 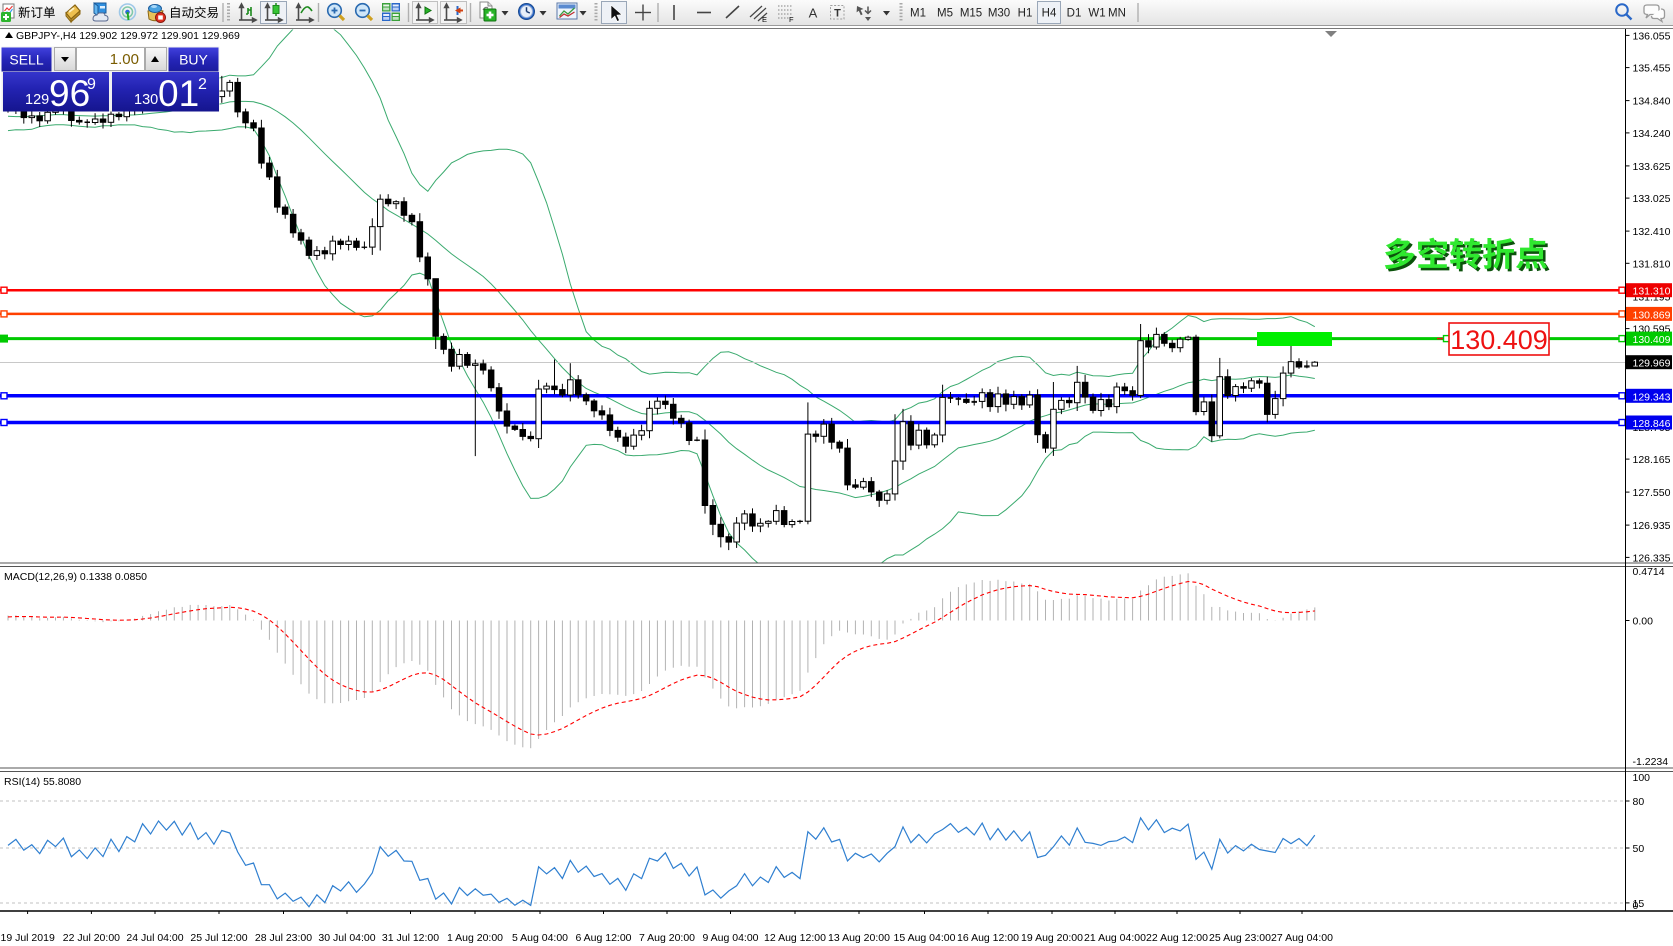 I want to click on svg-text: D1, so click(x=1074, y=14).